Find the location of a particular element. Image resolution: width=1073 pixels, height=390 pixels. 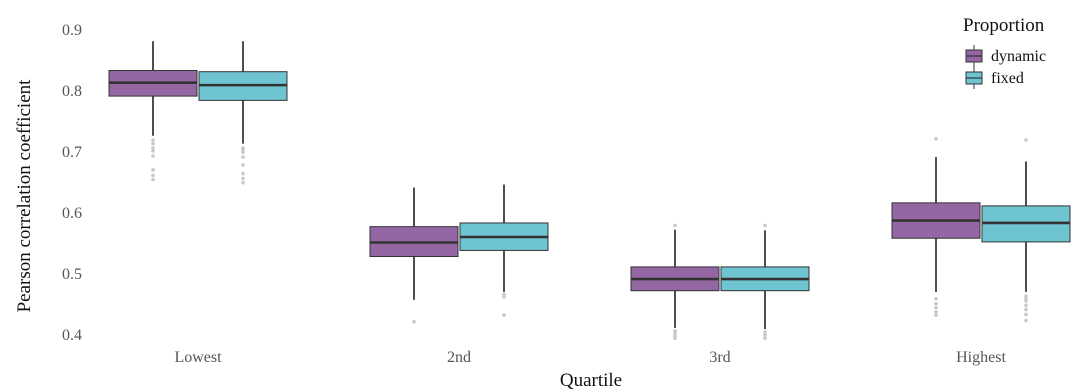

y-axis: 0.4 0.5 0.6 0.7 0.8 0.9 is located at coordinates (72, 183).